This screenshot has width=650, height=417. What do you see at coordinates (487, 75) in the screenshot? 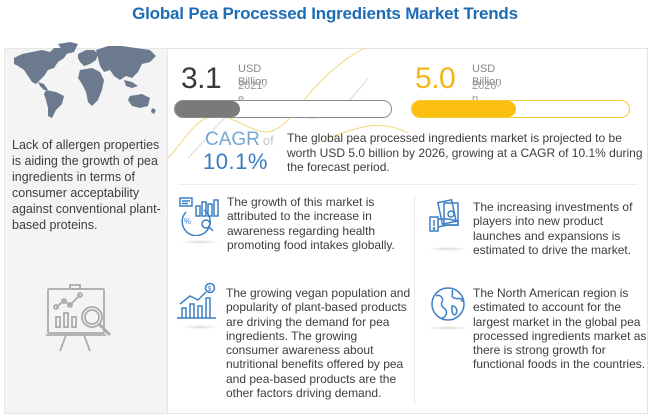
I see `stat-unit-2026: USD Billion` at bounding box center [487, 75].